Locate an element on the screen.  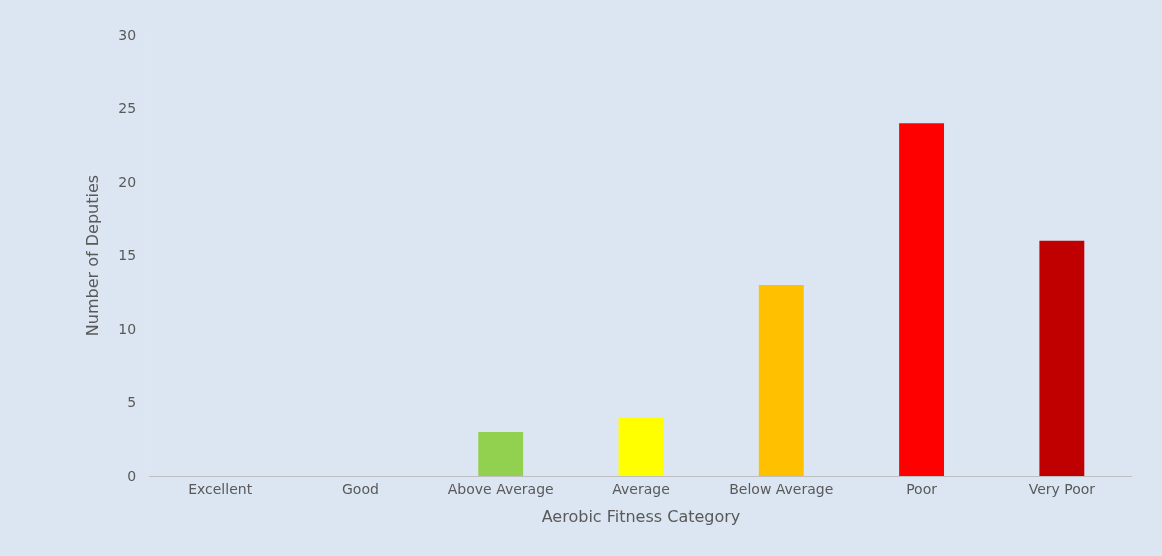
y-tick-label: 30 is located at coordinates (127, 34).